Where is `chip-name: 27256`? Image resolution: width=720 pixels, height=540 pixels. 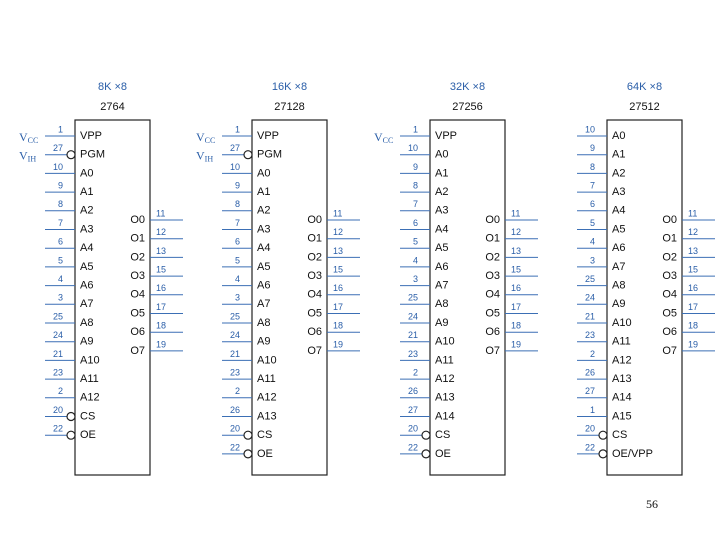 chip-name: 27256 is located at coordinates (467, 107).